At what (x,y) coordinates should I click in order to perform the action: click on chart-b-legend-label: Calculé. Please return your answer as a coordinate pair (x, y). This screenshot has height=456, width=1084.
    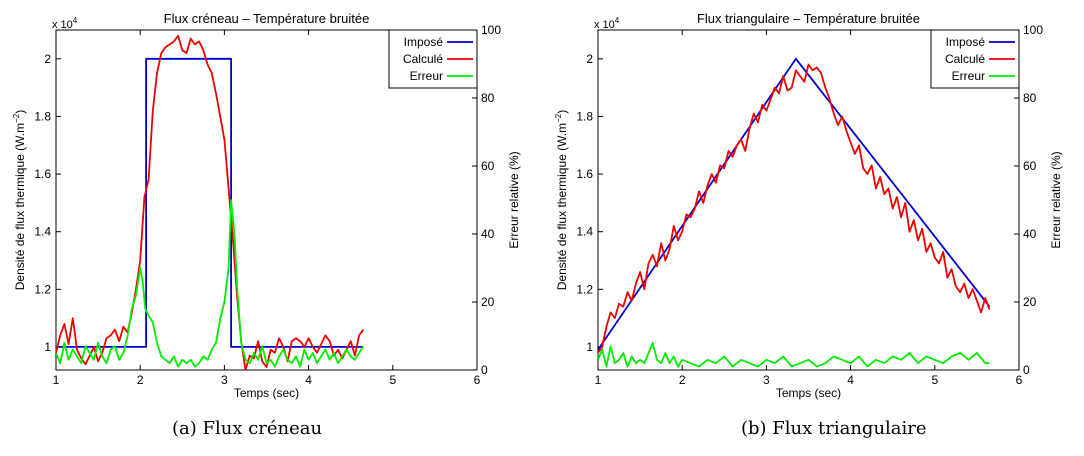
    Looking at the image, I should click on (965, 59).